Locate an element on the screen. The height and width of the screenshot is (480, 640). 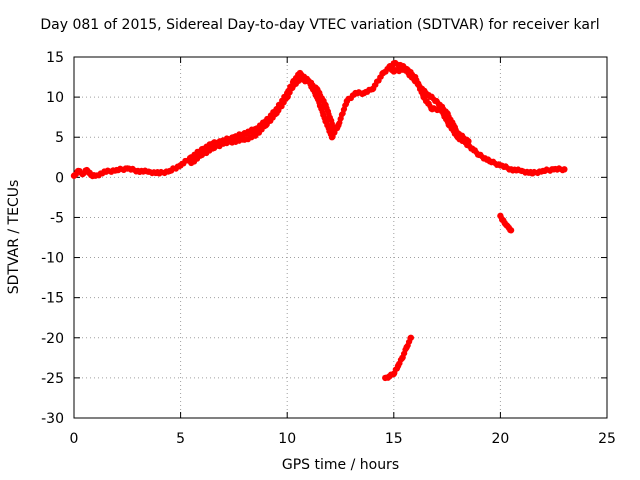
x-tick-label: 15 is located at coordinates (394, 439).